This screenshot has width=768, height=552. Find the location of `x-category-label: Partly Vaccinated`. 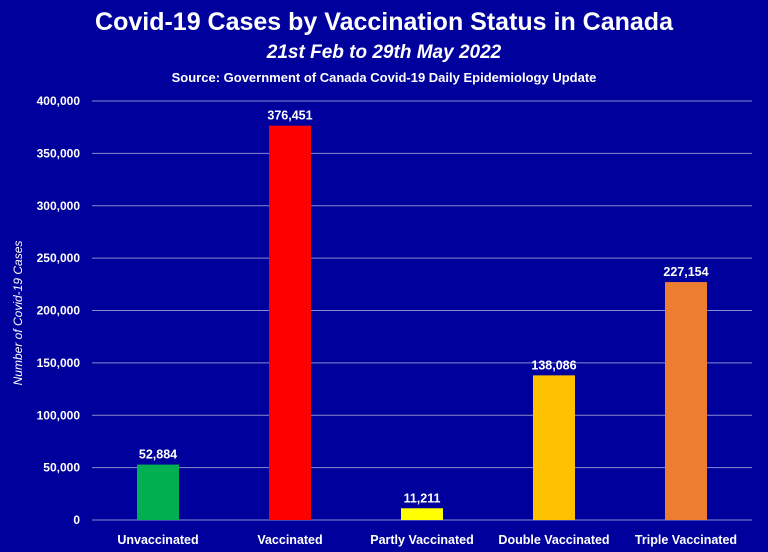

x-category-label: Partly Vaccinated is located at coordinates (422, 540).